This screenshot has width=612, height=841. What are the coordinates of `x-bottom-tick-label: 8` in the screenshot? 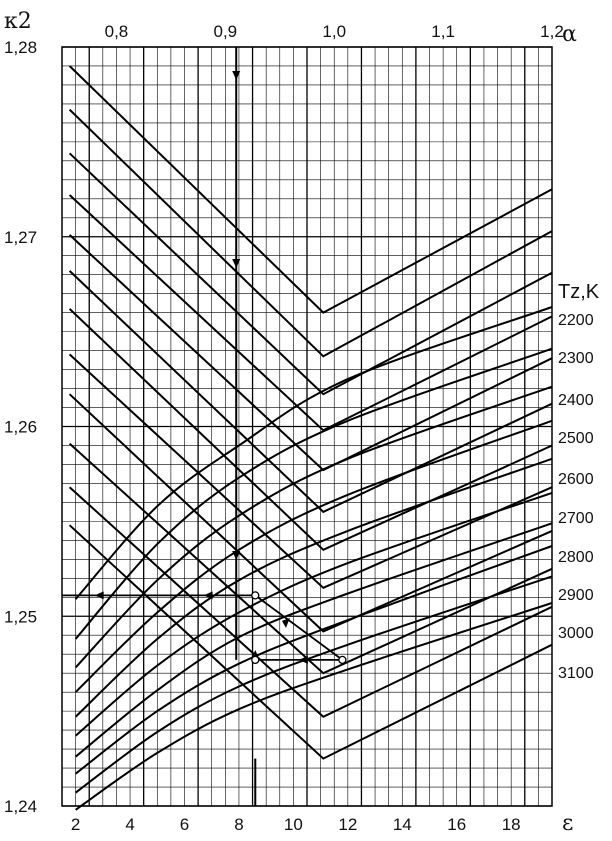 It's located at (238, 824).